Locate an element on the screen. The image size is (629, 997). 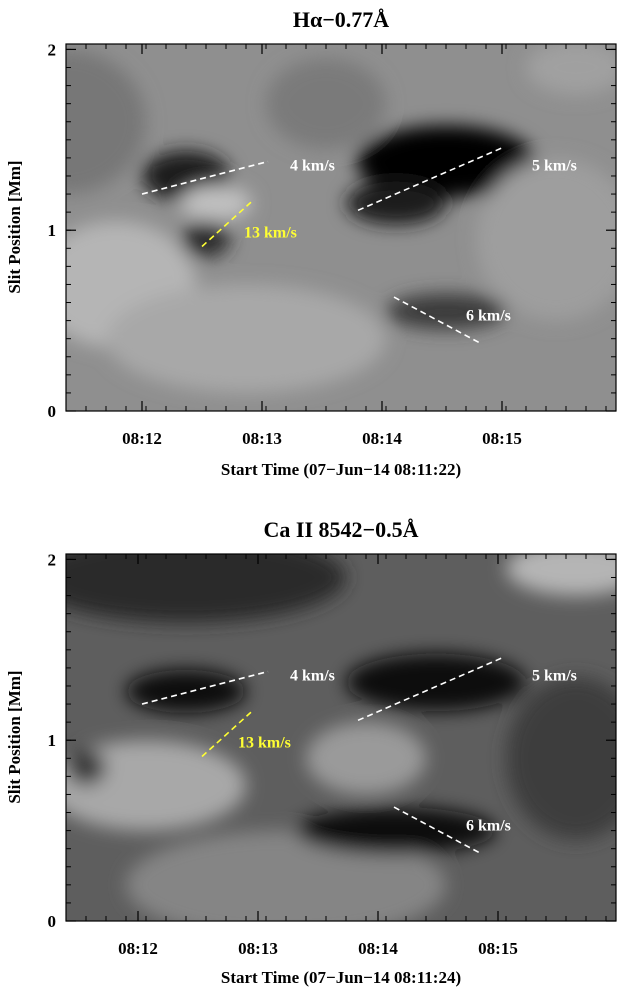
x-axis-label: Start Time (07−Jun−14 08:11:24) is located at coordinates (341, 977).